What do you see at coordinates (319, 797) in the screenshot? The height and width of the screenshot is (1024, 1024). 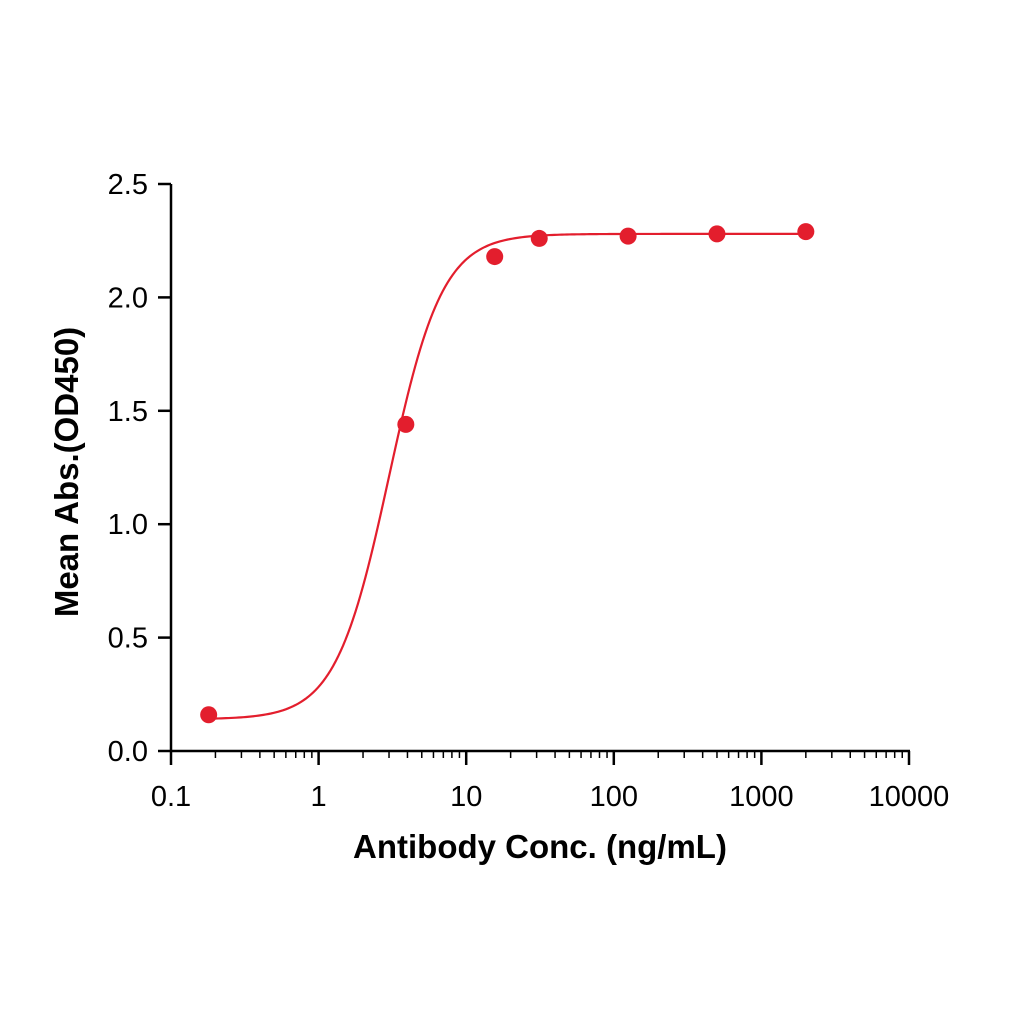 I see `x-tick-label: 1` at bounding box center [319, 797].